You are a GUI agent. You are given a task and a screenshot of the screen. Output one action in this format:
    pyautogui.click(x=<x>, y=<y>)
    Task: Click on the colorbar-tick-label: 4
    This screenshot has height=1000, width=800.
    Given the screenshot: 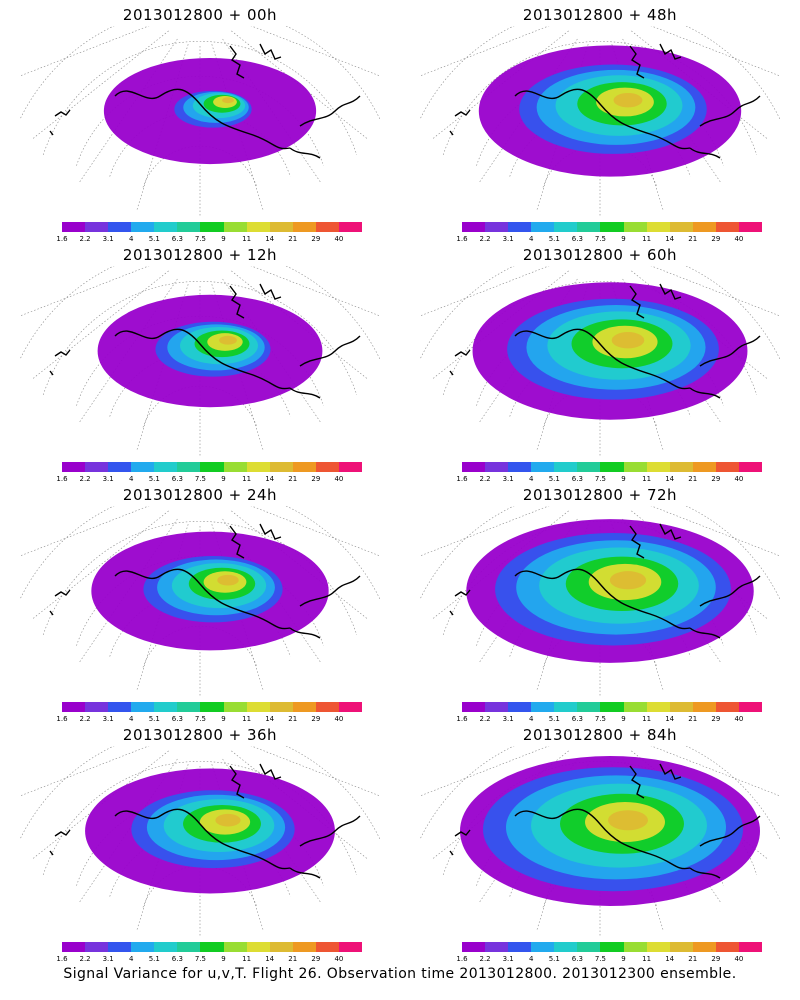 What is the action you would take?
    pyautogui.click(x=531, y=959)
    